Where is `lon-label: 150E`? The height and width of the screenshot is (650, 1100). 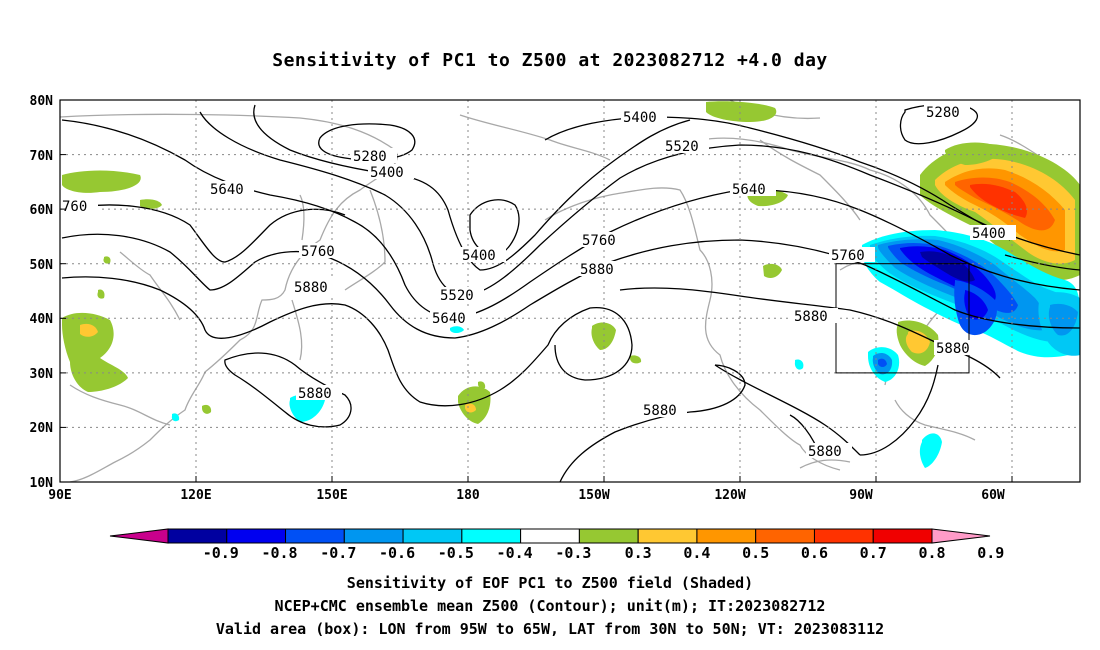 lon-label: 150E is located at coordinates (331, 495).